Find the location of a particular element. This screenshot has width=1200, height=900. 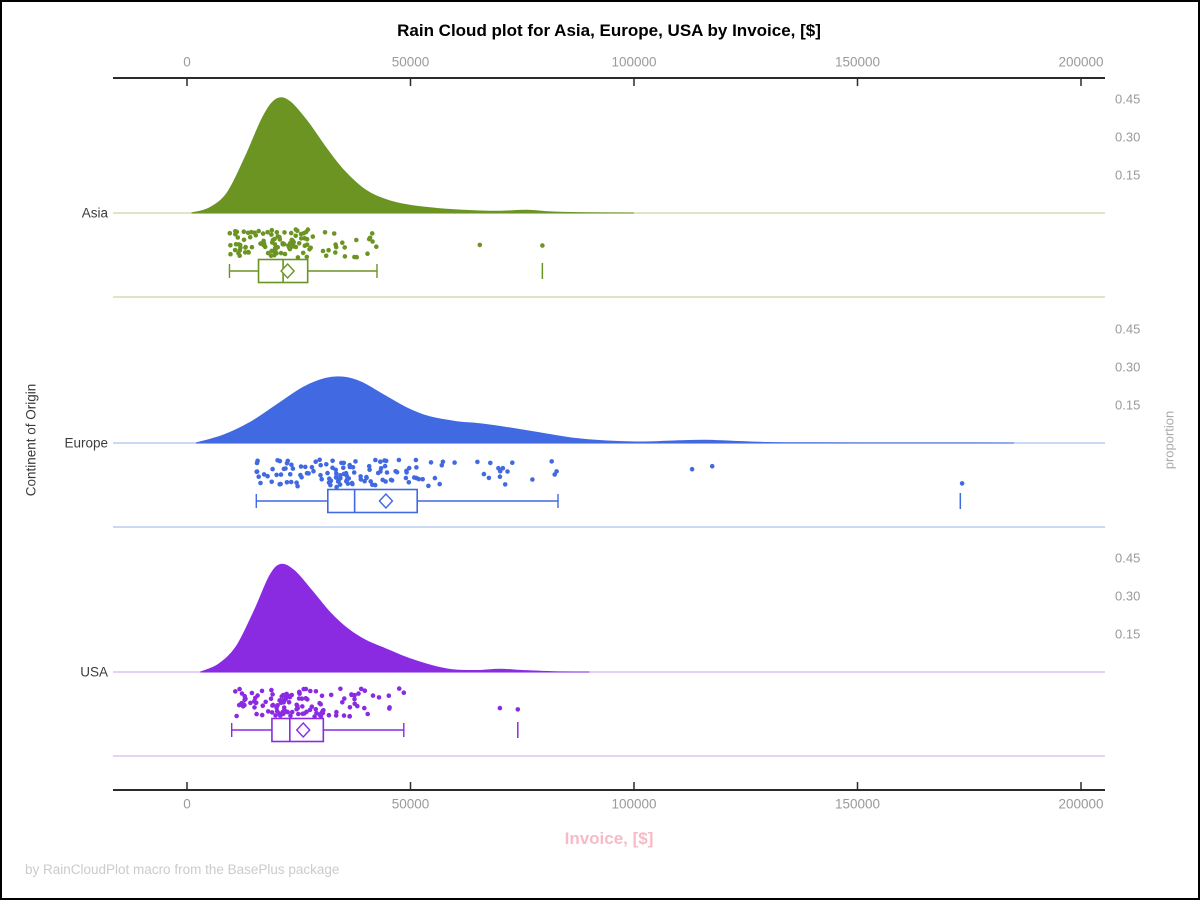

x-tick-label-top: 150000 is located at coordinates (857, 62).